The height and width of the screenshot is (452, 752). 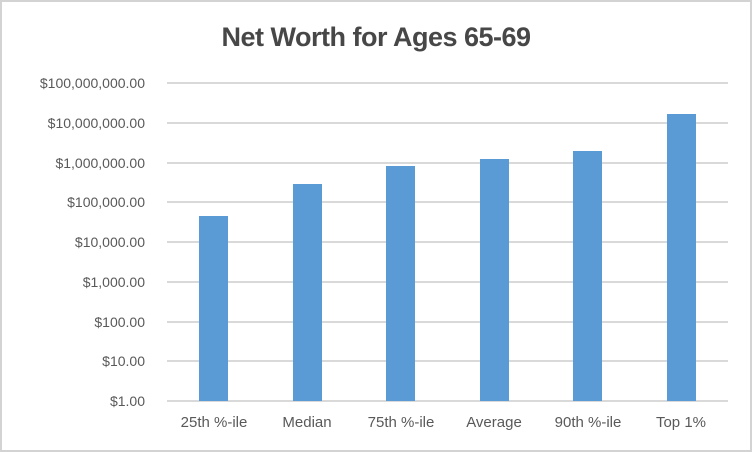 What do you see at coordinates (213, 308) in the screenshot?
I see `bar-25th-ile` at bounding box center [213, 308].